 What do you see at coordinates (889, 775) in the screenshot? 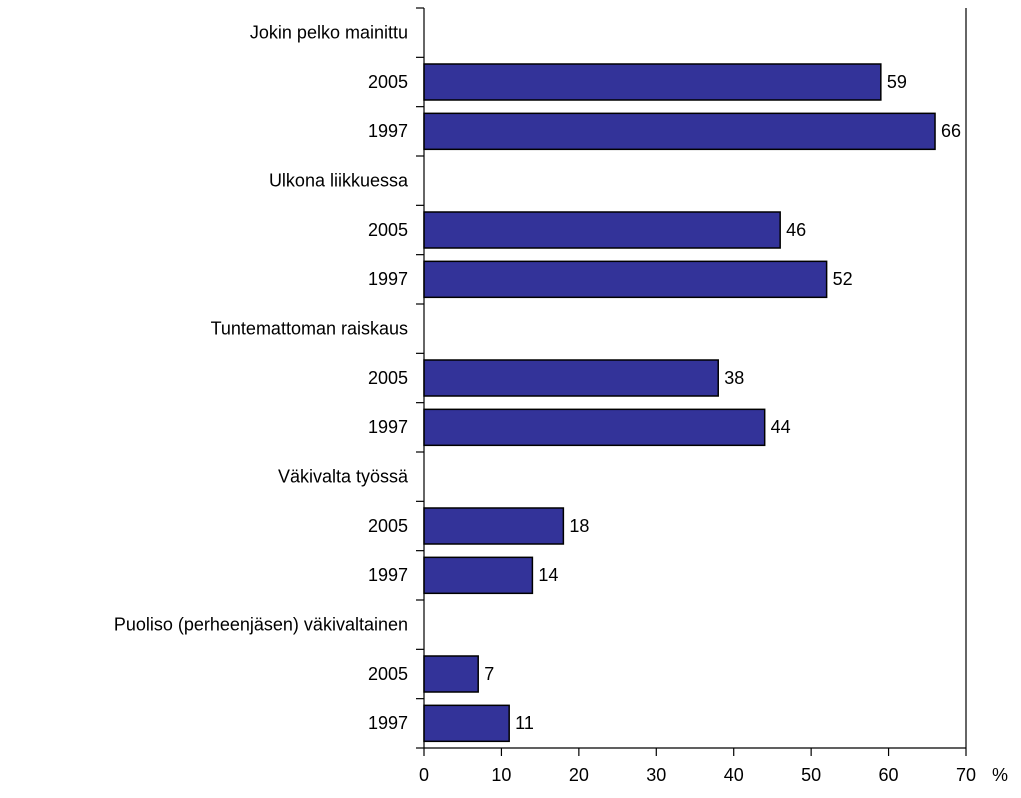
I see `x-tick-label: 60` at bounding box center [889, 775].